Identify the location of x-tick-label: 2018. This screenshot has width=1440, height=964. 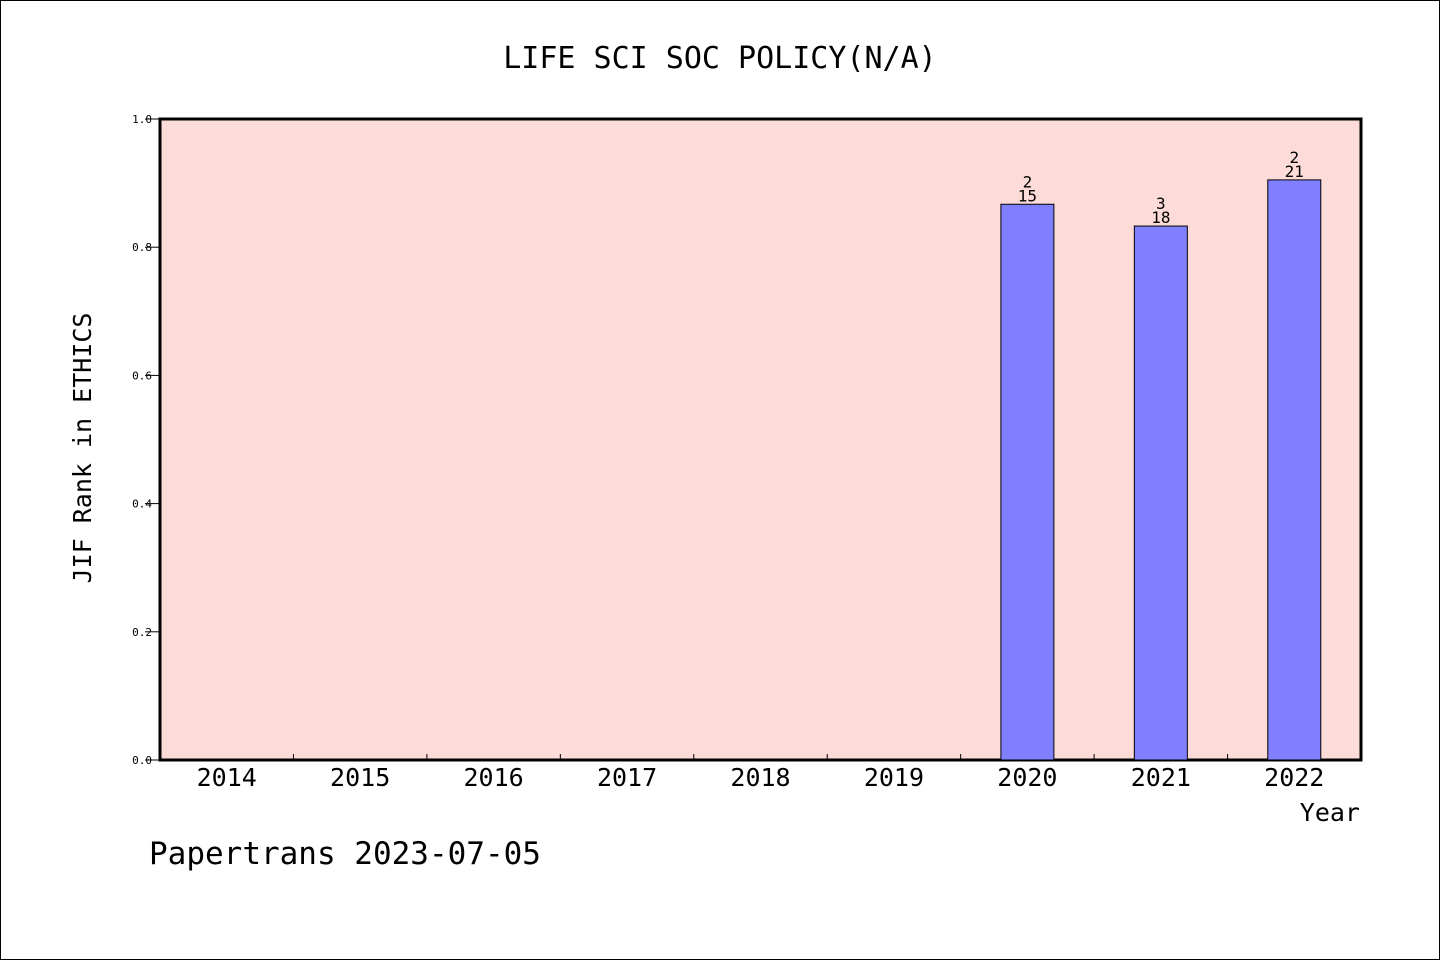
(760, 777).